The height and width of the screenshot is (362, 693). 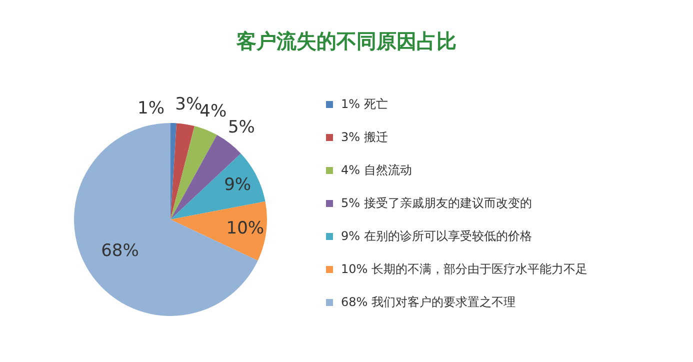 I want to click on legend-label: 10% 长期的不满，部分由于医疗水平能力不足, so click(x=464, y=269).